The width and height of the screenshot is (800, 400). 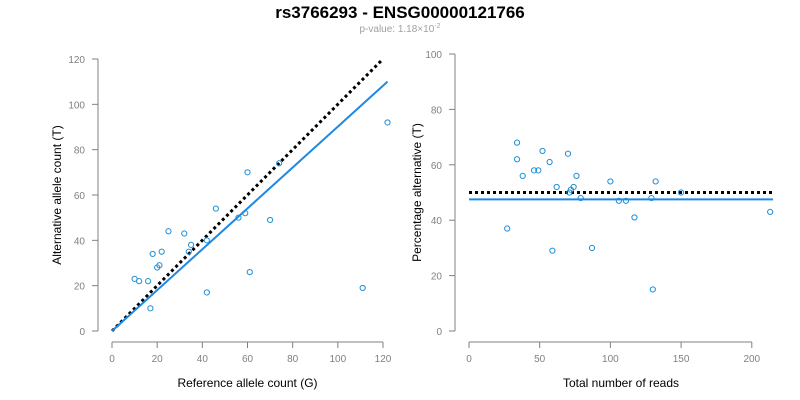 I want to click on x-tick-label: 60, so click(x=248, y=359).